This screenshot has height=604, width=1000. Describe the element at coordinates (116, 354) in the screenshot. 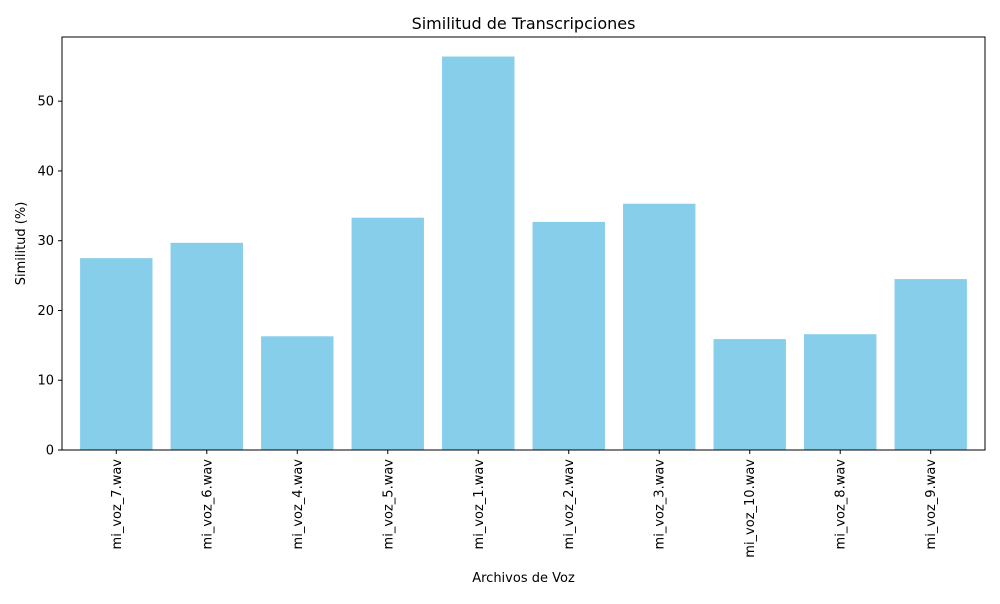

I see `bar-mi_voz_7.wav` at that location.